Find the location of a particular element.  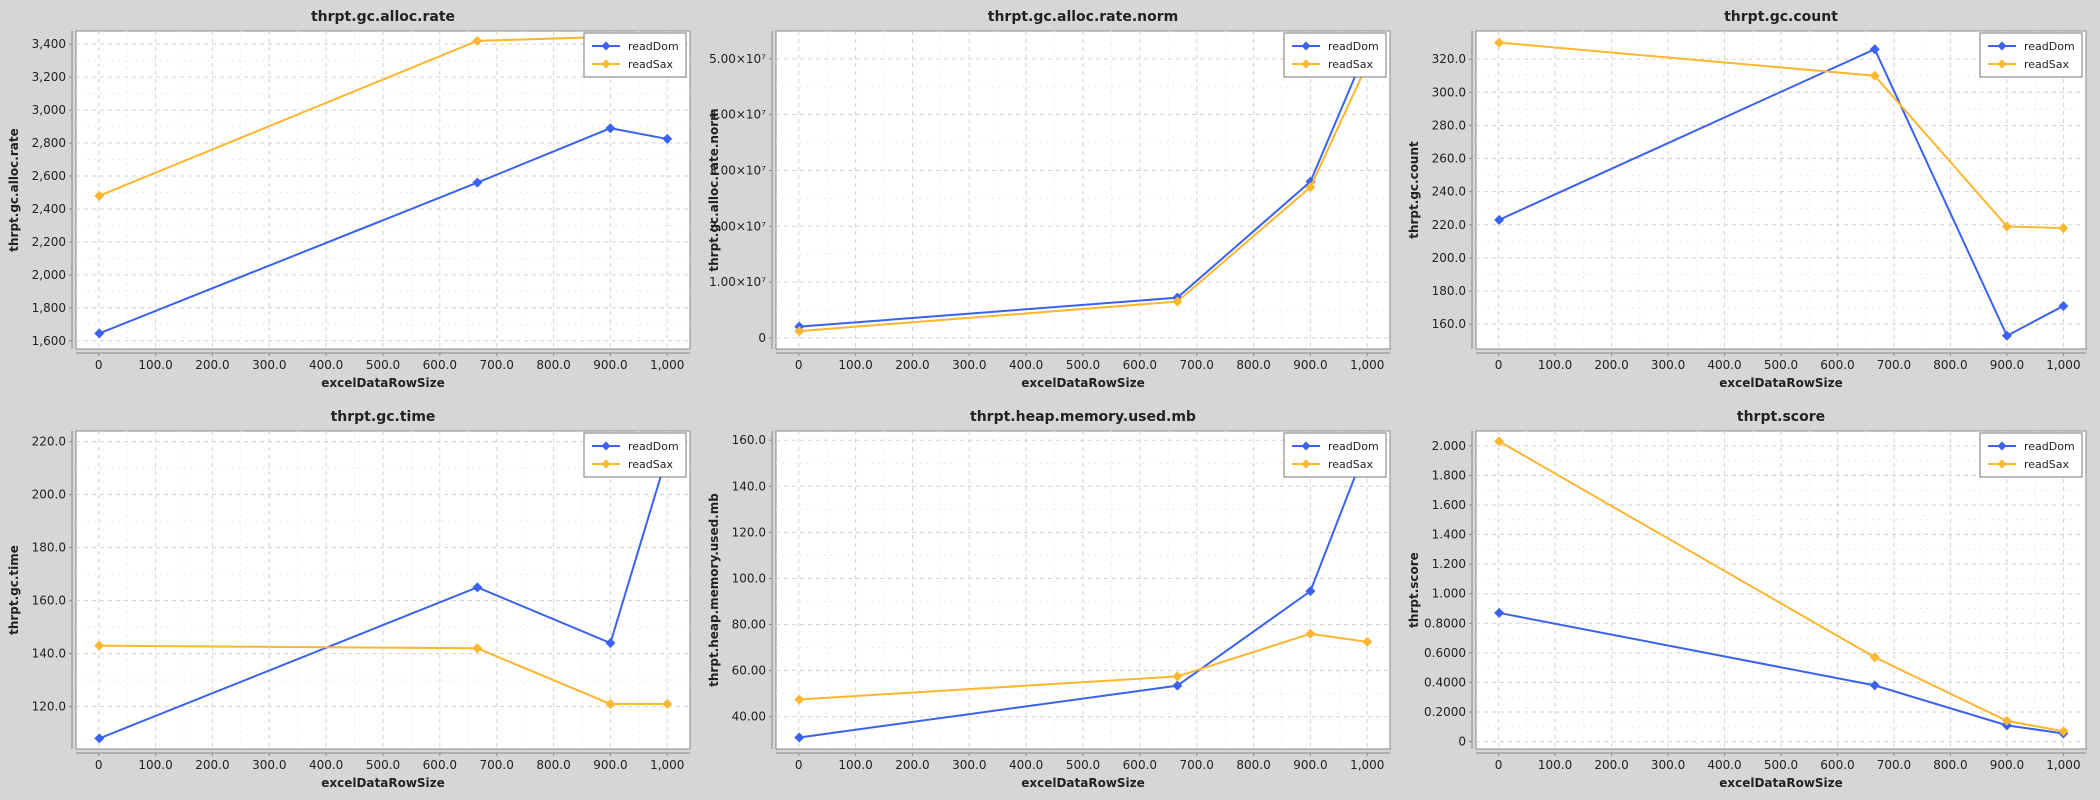

y-tick-label: 220.0 is located at coordinates (1449, 225).